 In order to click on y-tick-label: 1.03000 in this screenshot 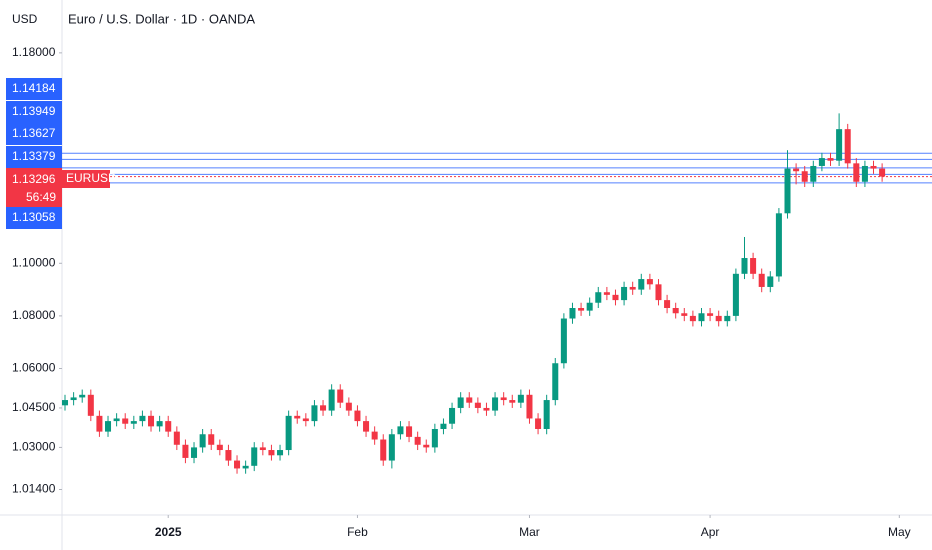, I will do `click(34, 447)`.